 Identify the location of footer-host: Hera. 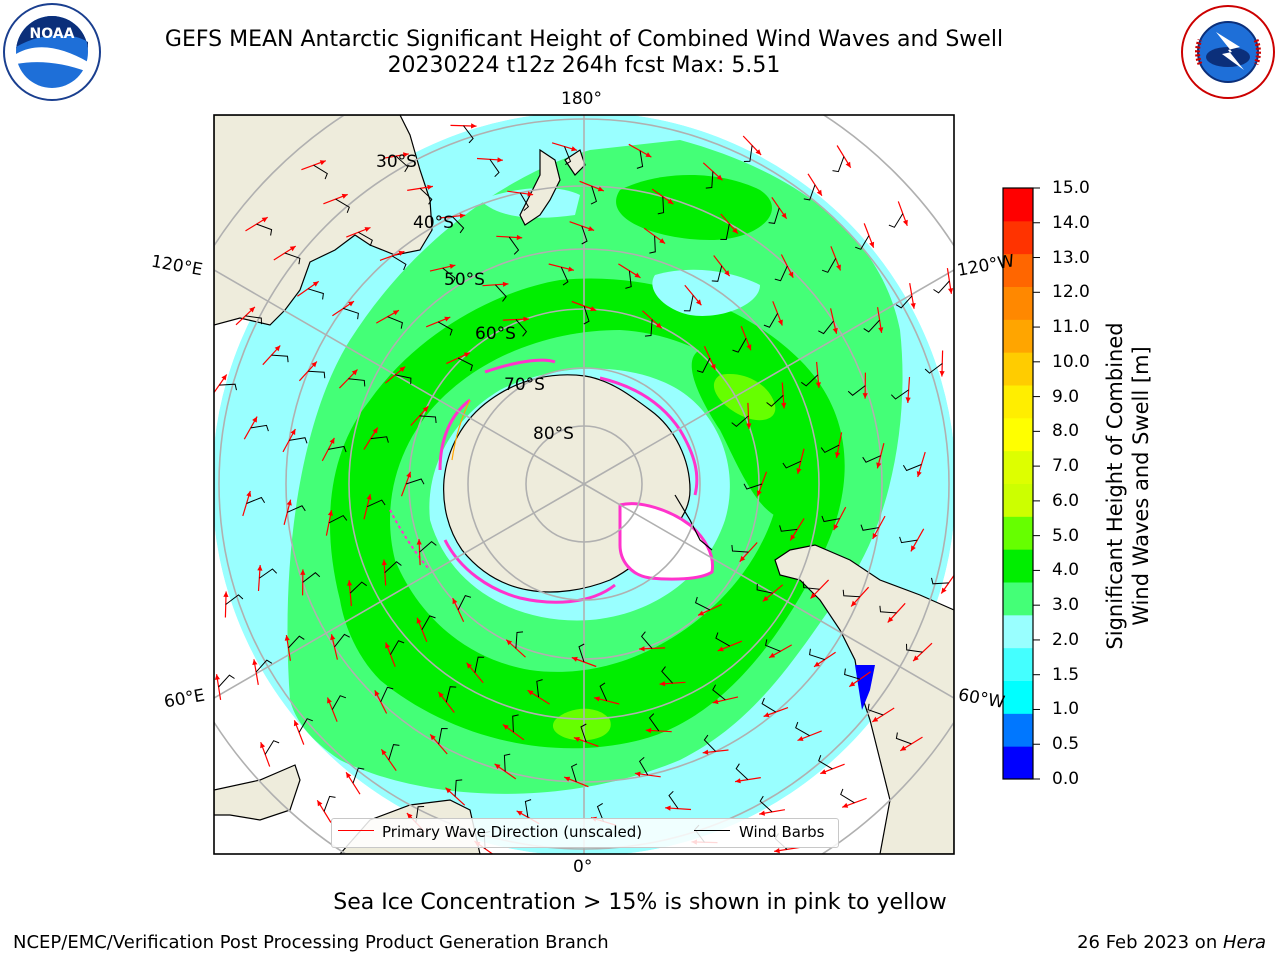
(1244, 942).